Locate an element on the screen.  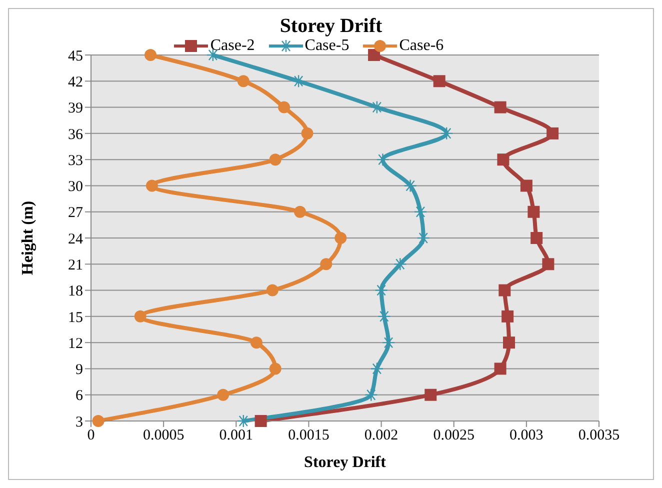
y-tick-label: 33 is located at coordinates (75, 160).